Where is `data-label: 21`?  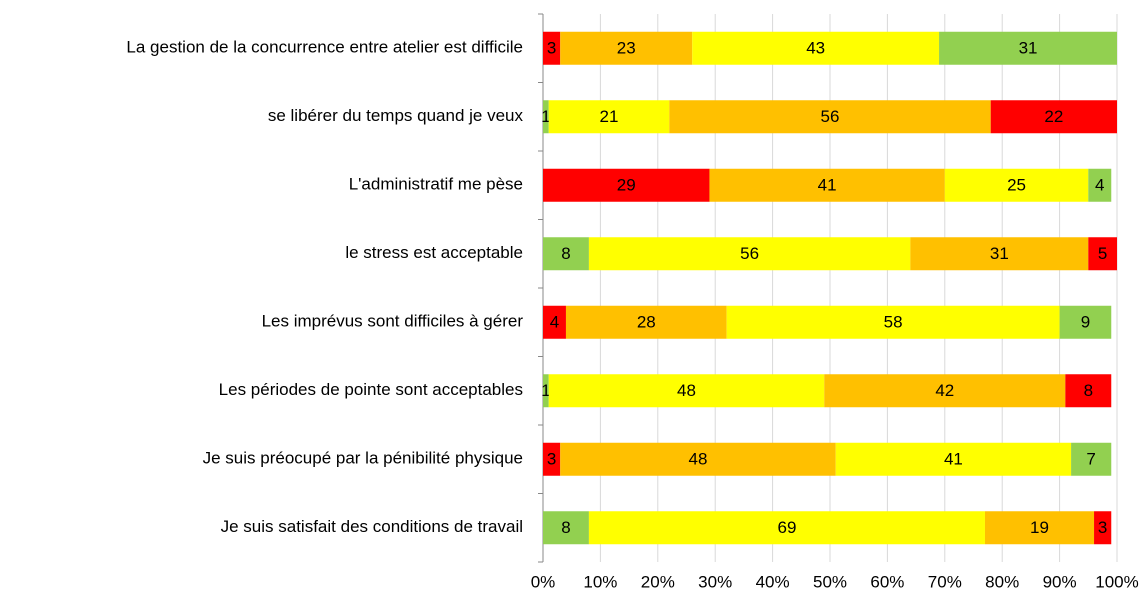
data-label: 21 is located at coordinates (609, 116).